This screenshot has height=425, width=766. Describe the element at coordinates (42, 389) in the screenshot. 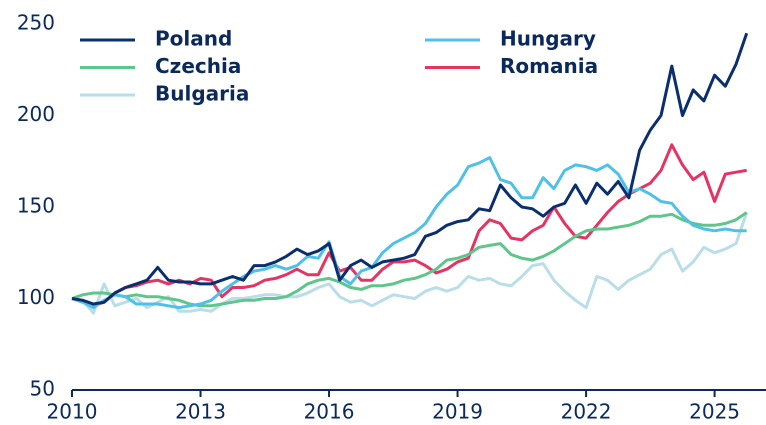

I see `y-tick-label: 50` at that location.